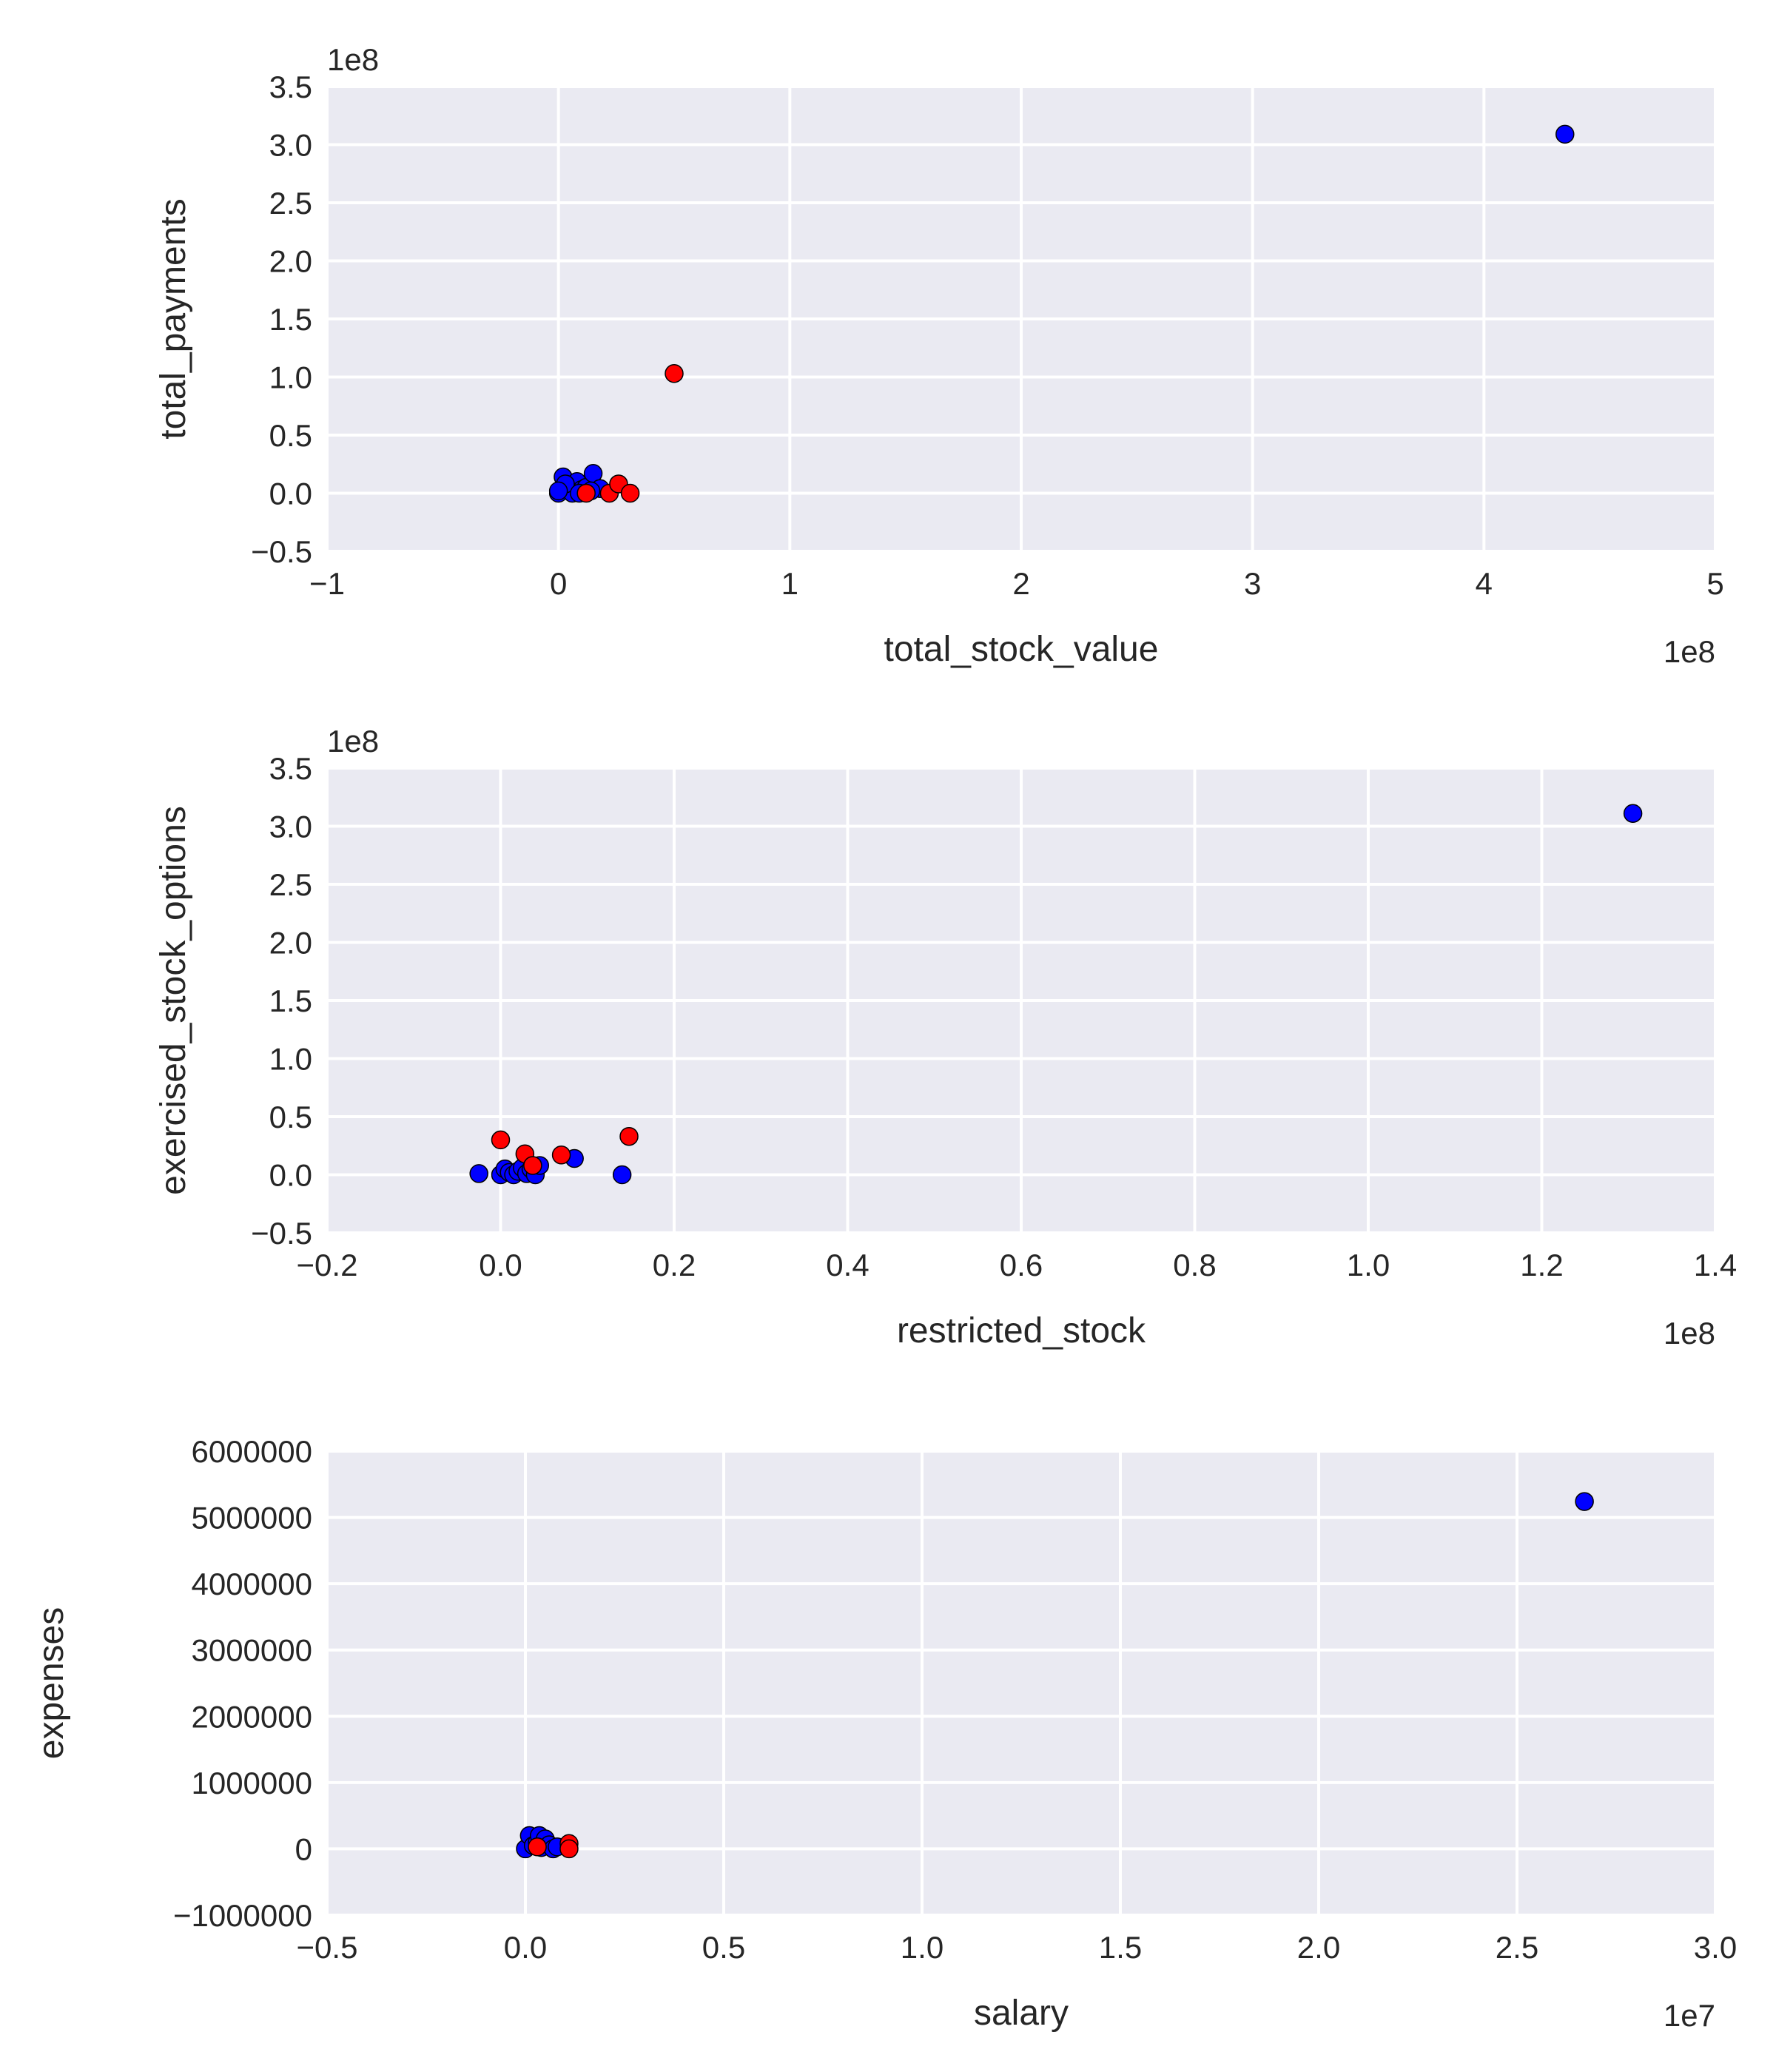 This screenshot has height=2072, width=1776. What do you see at coordinates (1194, 1265) in the screenshot?
I see `x-tick-label: 0.8` at bounding box center [1194, 1265].